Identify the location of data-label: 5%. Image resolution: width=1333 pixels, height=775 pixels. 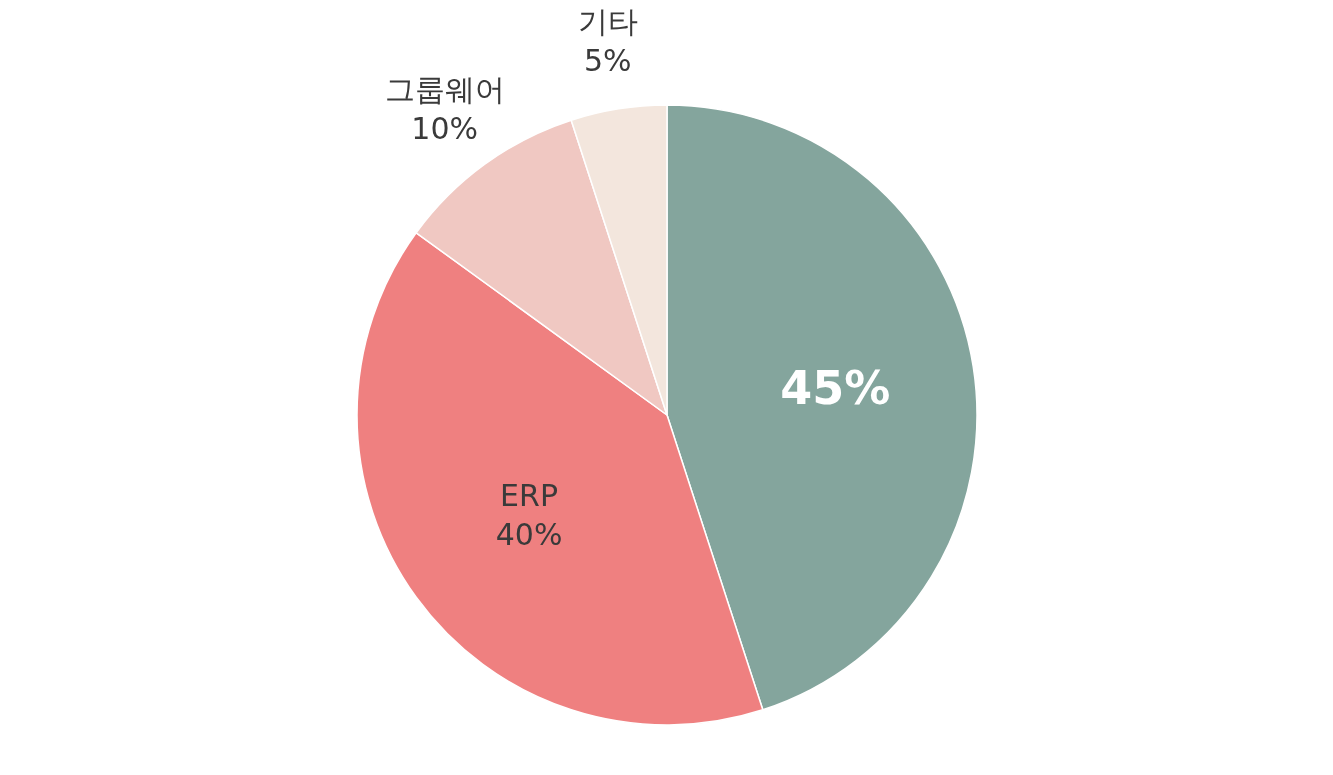
(608, 61).